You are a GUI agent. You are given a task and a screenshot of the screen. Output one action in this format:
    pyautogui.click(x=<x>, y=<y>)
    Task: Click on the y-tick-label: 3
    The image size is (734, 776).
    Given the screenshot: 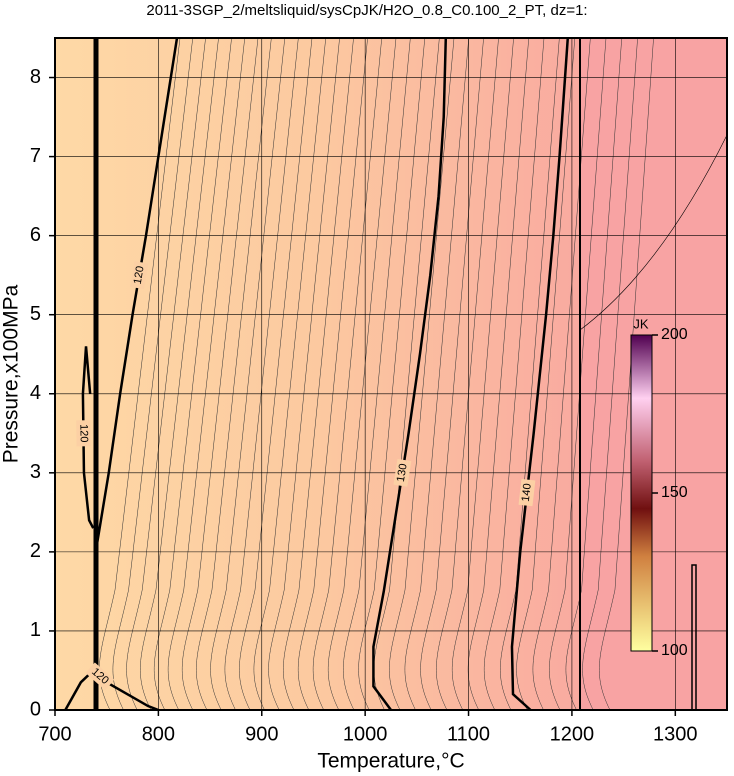 What is the action you would take?
    pyautogui.click(x=35, y=472)
    